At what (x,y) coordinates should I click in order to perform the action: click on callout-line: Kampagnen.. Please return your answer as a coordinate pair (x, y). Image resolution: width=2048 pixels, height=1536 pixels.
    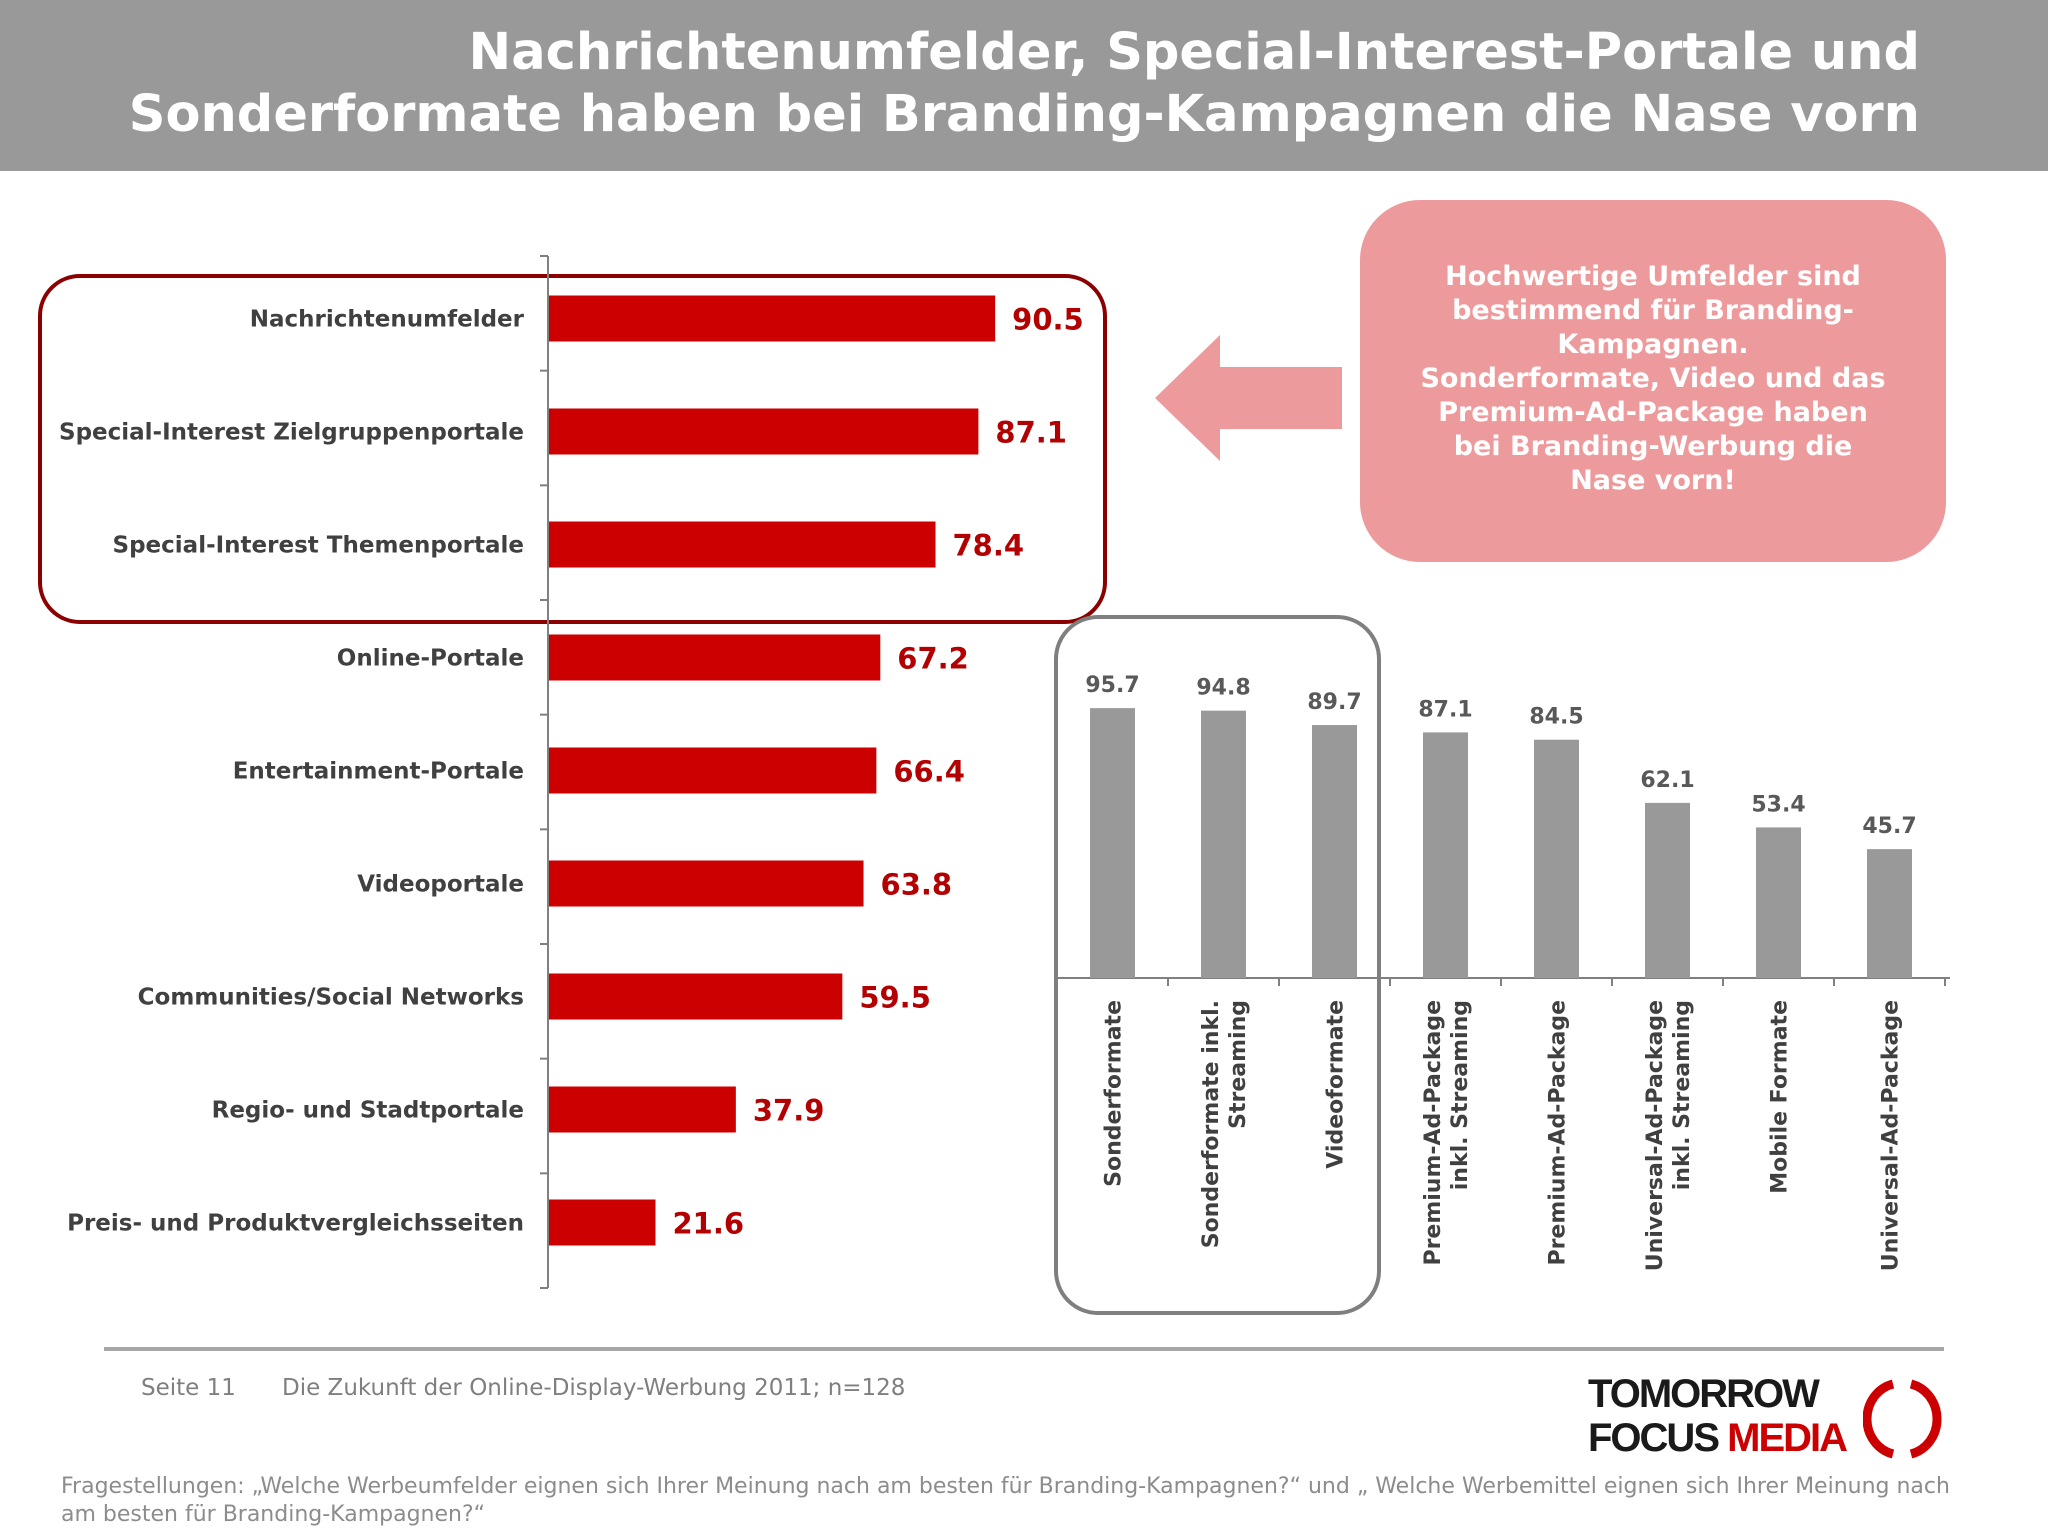
    Looking at the image, I should click on (1653, 344).